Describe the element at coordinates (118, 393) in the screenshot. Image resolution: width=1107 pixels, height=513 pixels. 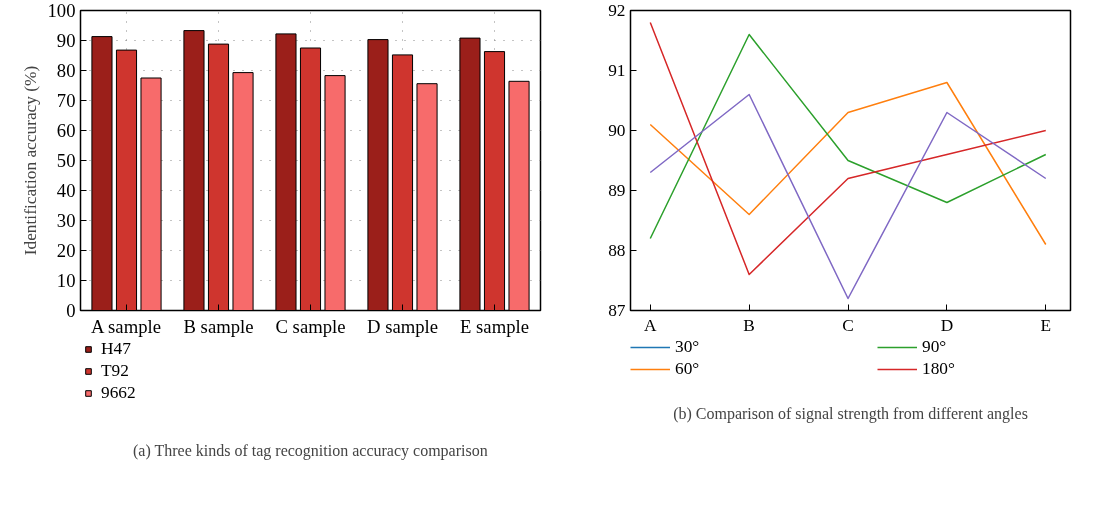
I see `legend-label: 9662` at that location.